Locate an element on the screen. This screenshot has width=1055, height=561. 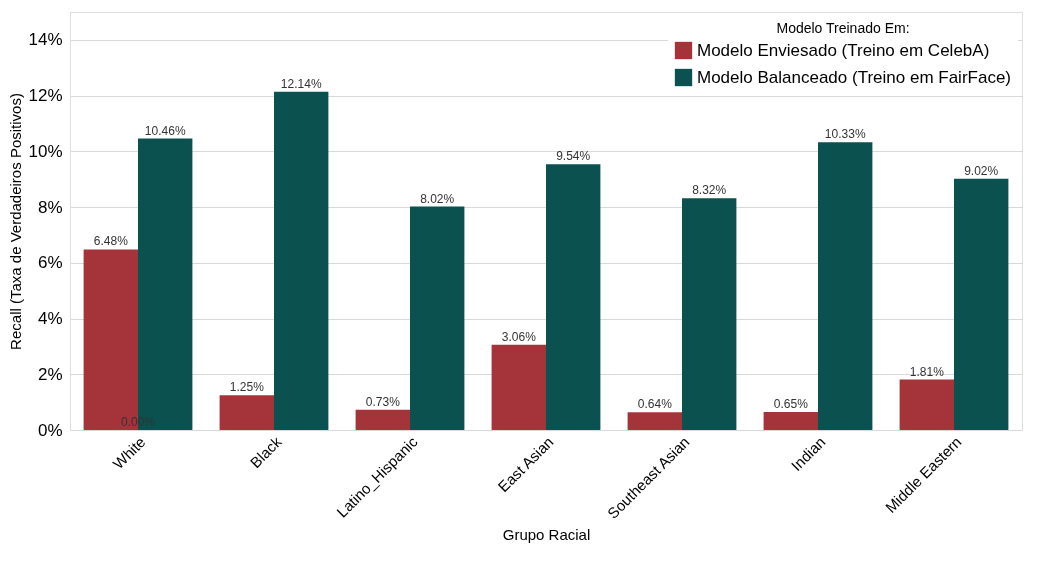
y-tick-label: 0% is located at coordinates (50, 430).